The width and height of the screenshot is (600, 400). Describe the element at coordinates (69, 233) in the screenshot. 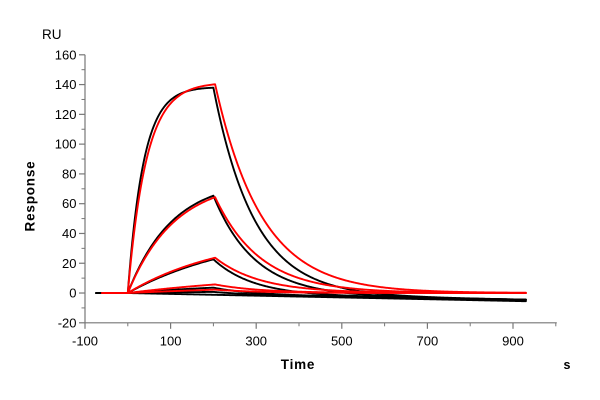

I see `y-tick-label: 40` at that location.